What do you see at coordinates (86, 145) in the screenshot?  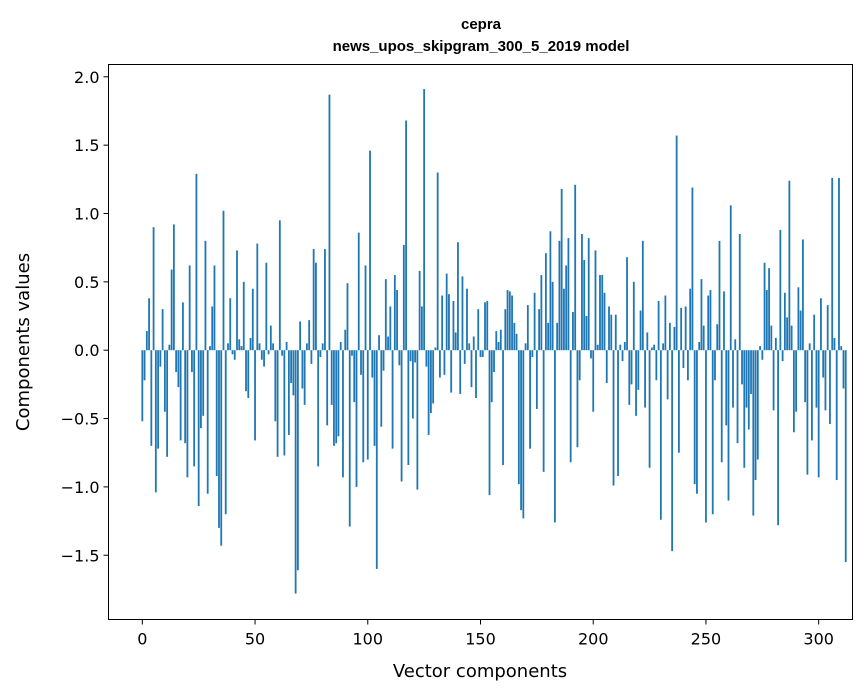 I see `y-tick-label: 1.5` at bounding box center [86, 145].